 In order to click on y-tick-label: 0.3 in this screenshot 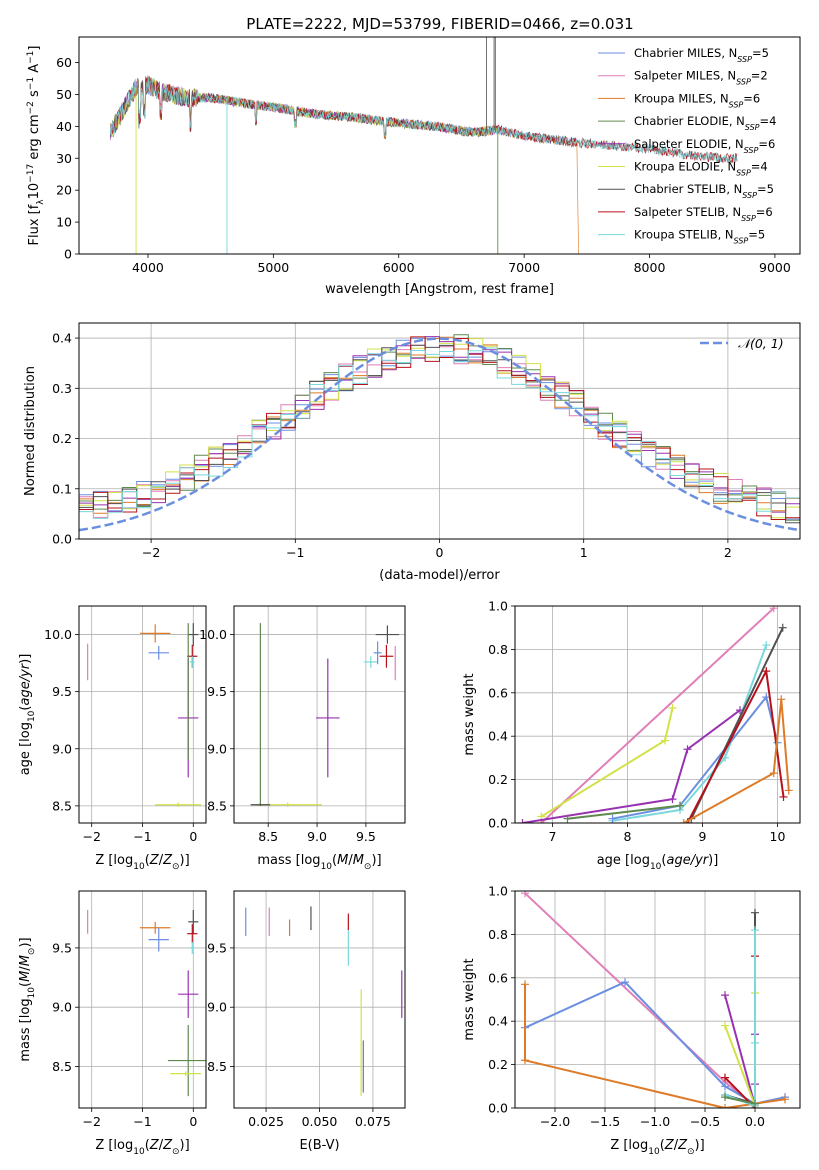, I will do `click(62, 388)`.